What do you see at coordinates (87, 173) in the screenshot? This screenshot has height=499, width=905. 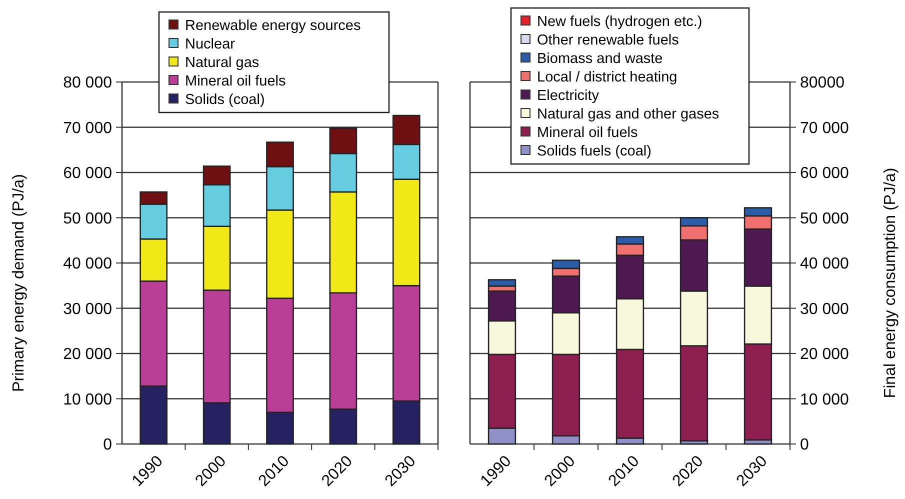 I see `y-tick-label: 60 000` at bounding box center [87, 173].